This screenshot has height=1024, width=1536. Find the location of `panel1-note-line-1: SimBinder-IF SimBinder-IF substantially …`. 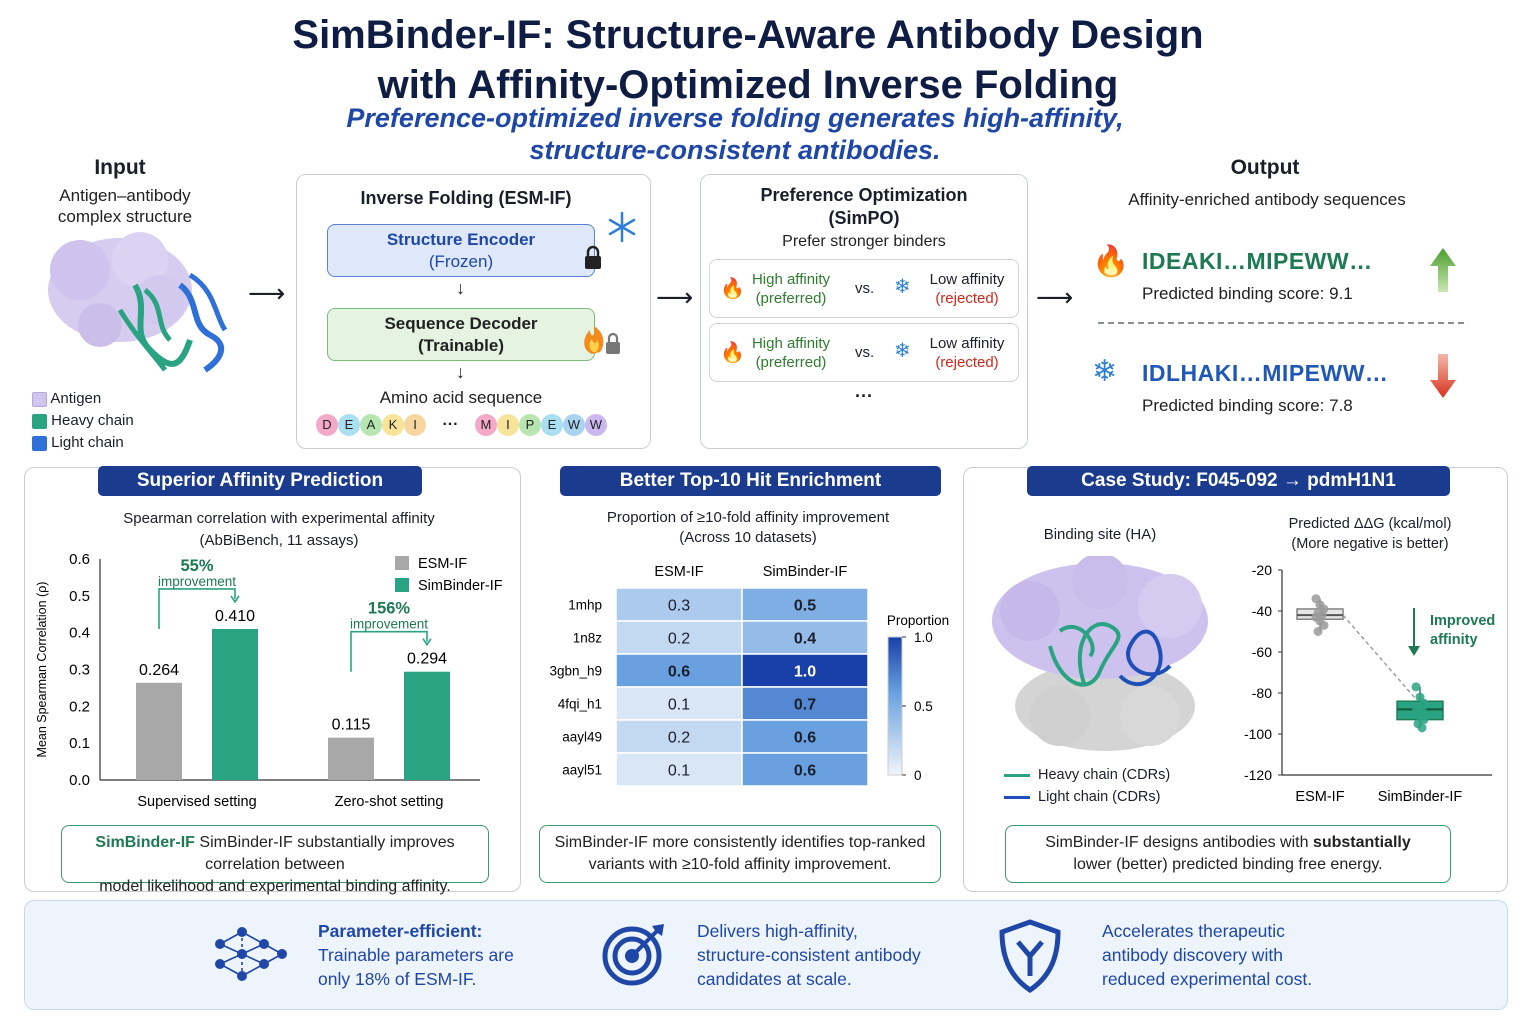

panel1-note-line-1: SimBinder-IF SimBinder-IF substantially … is located at coordinates (275, 853).